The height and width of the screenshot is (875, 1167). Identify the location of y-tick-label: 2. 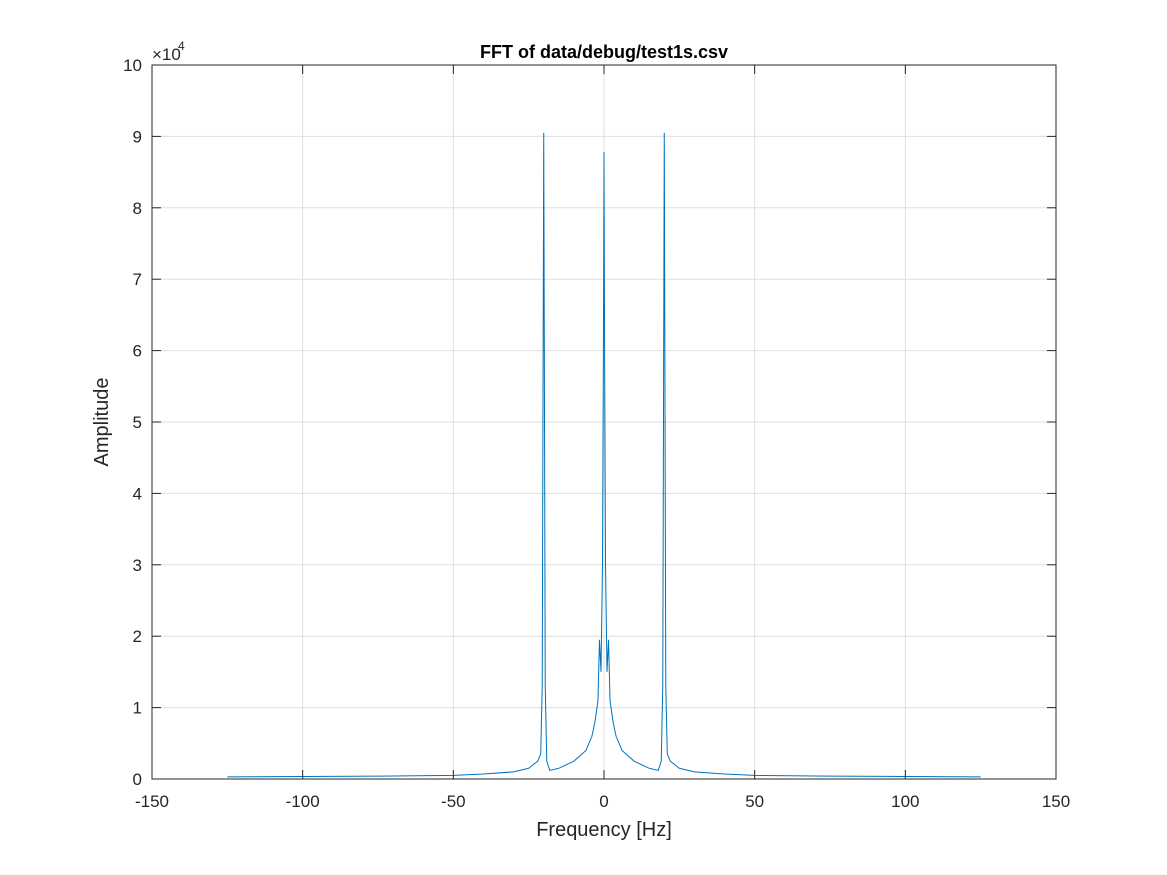
(137, 636).